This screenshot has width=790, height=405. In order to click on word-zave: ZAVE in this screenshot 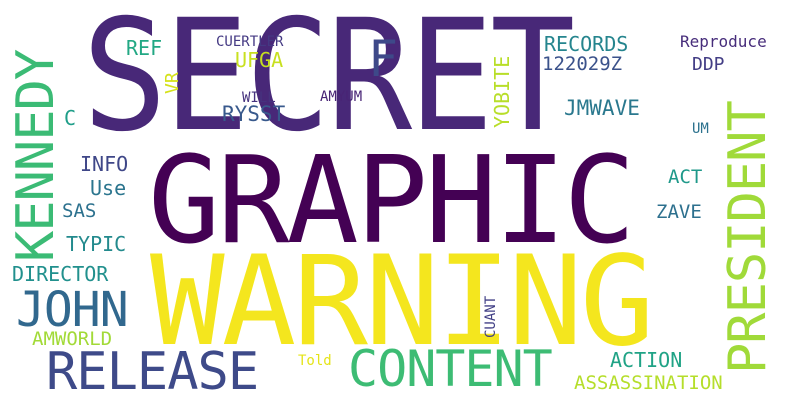, I will do `click(679, 212)`.